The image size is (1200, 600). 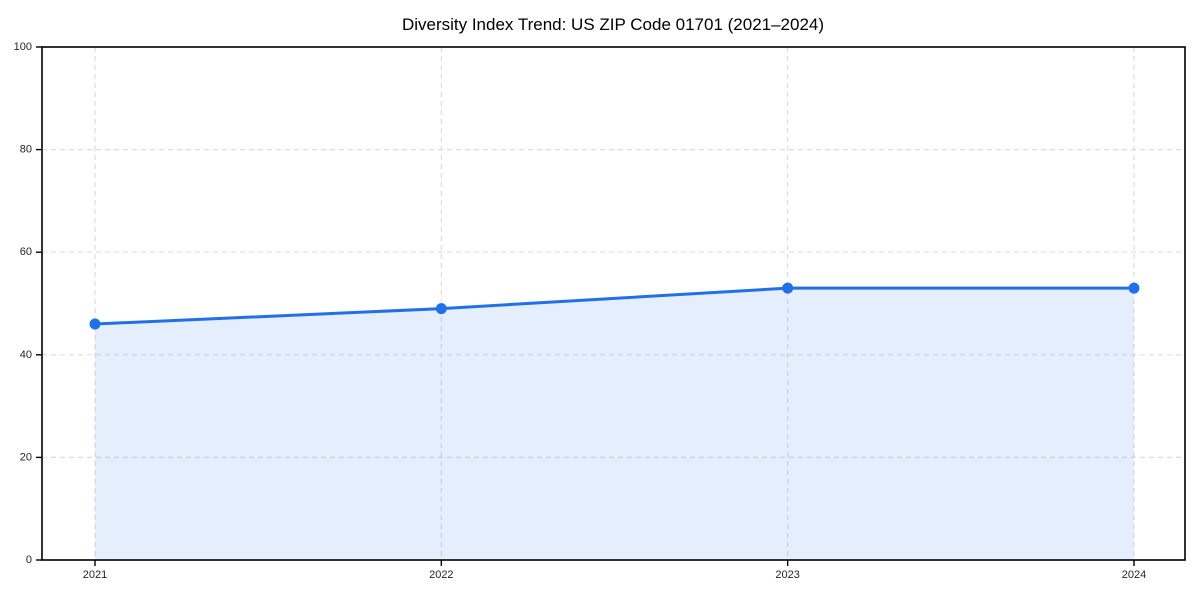 I want to click on trend-line, so click(x=614, y=306).